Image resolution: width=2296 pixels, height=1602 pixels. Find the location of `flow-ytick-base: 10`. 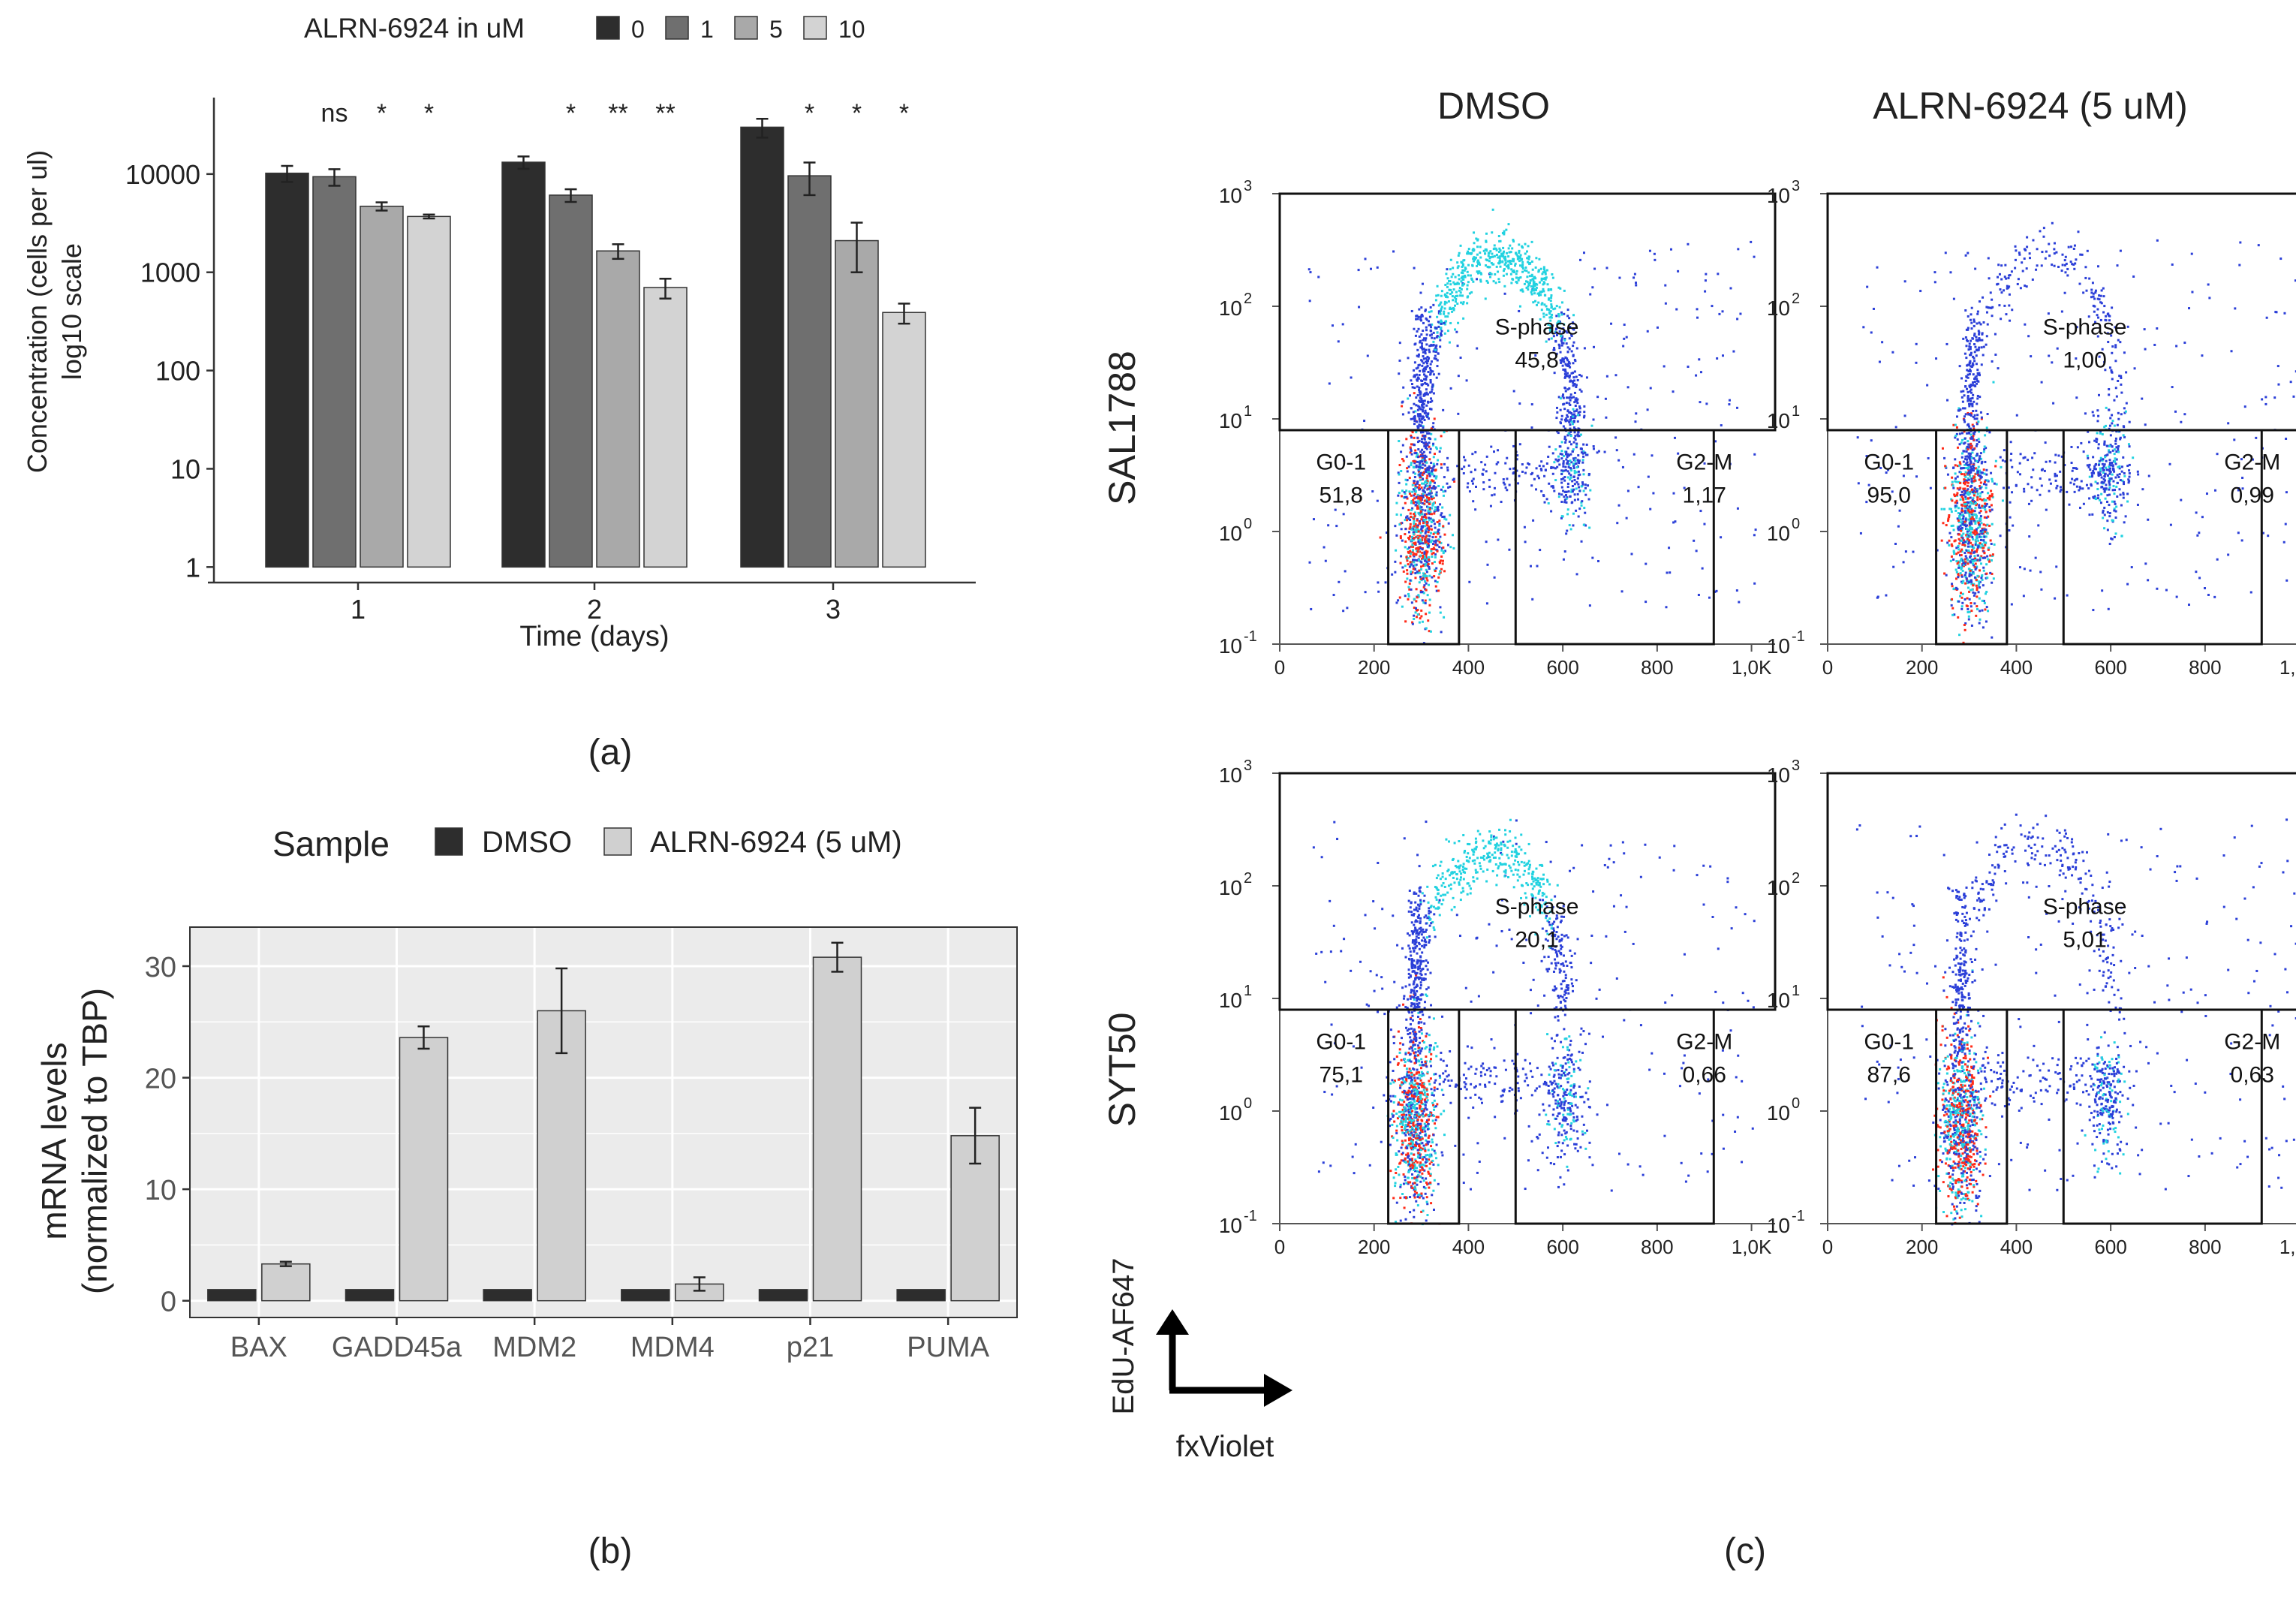

flow-ytick-base: 10 is located at coordinates (1230, 420).